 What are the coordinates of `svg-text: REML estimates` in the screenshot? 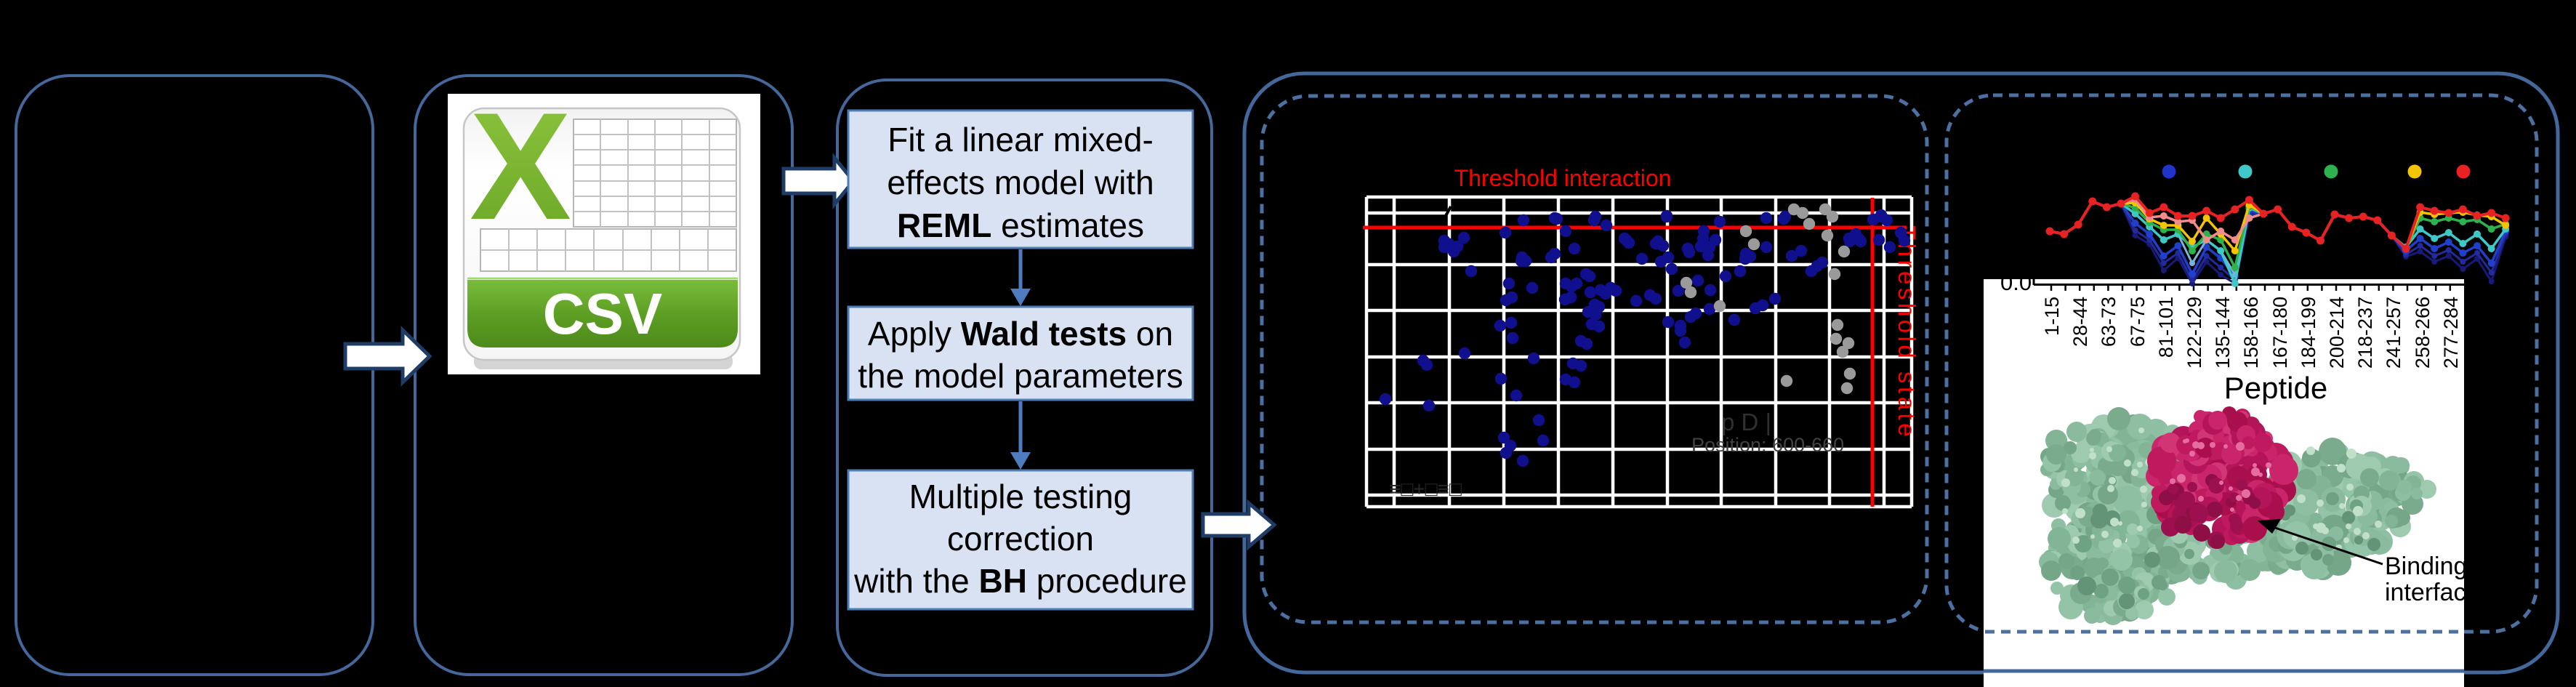 It's located at (1020, 225).